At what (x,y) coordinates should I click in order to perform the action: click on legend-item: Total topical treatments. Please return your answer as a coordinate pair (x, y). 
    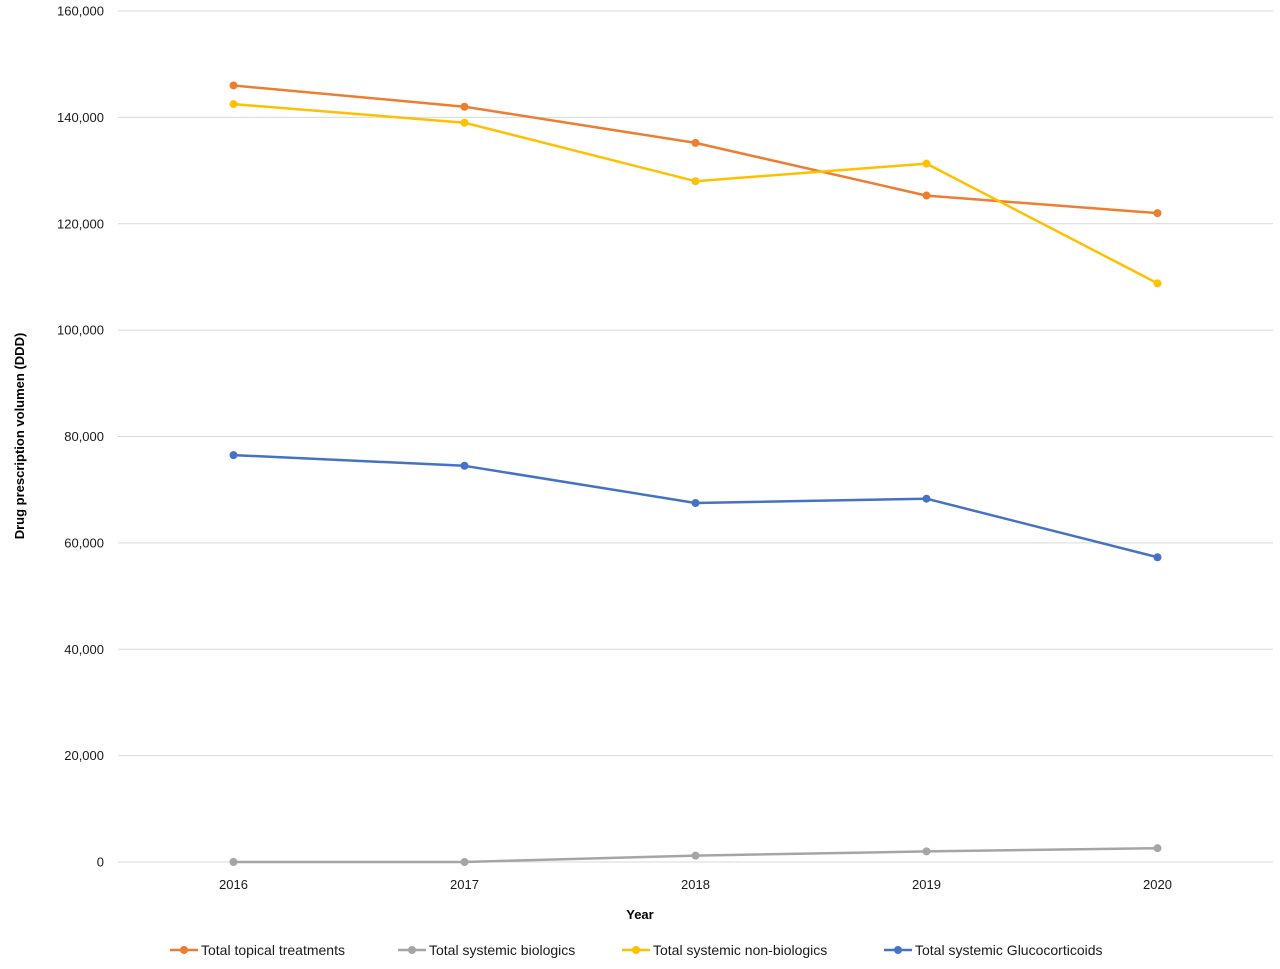
    Looking at the image, I should click on (257, 950).